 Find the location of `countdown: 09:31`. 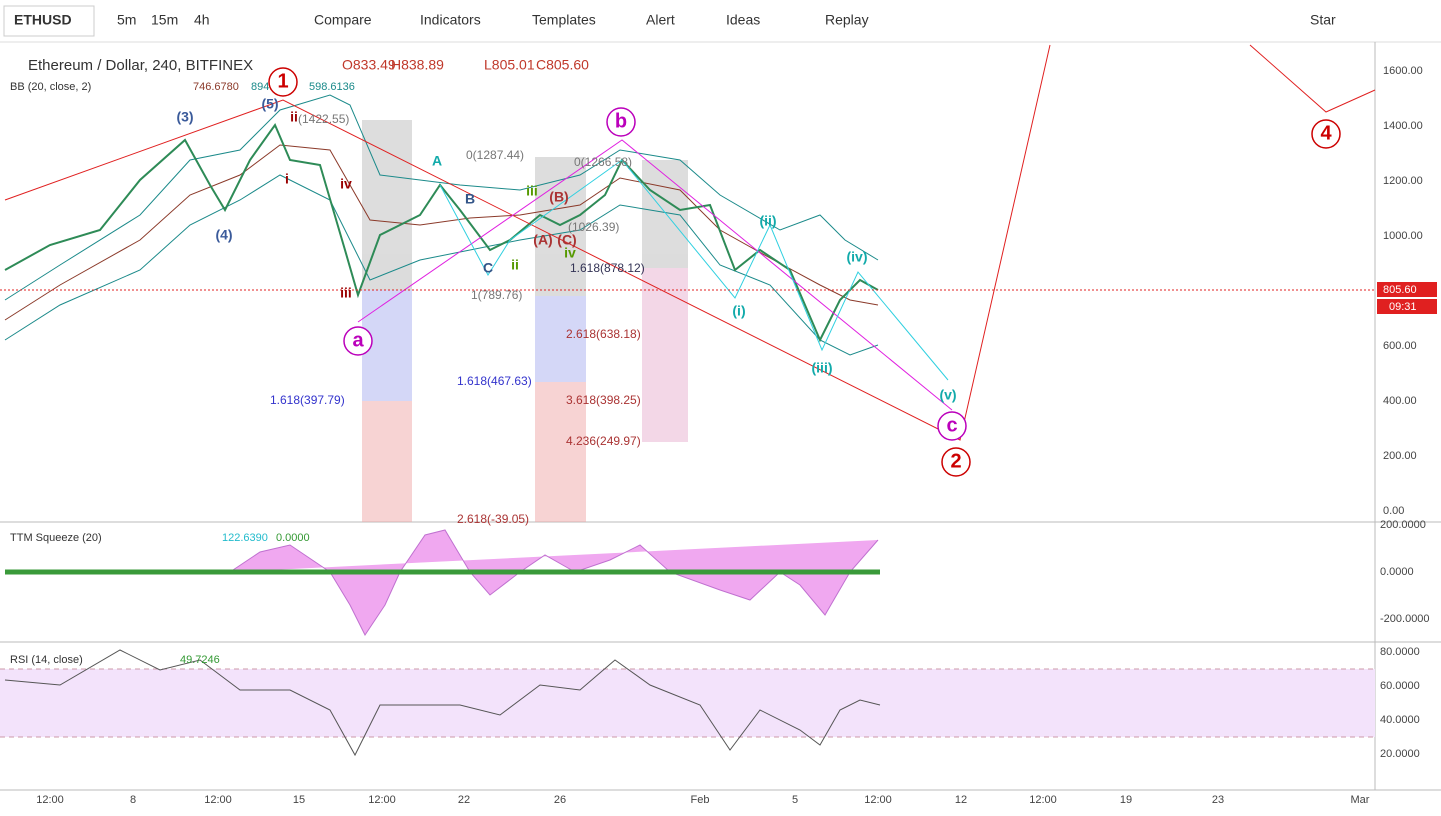

countdown: 09:31 is located at coordinates (1403, 307).